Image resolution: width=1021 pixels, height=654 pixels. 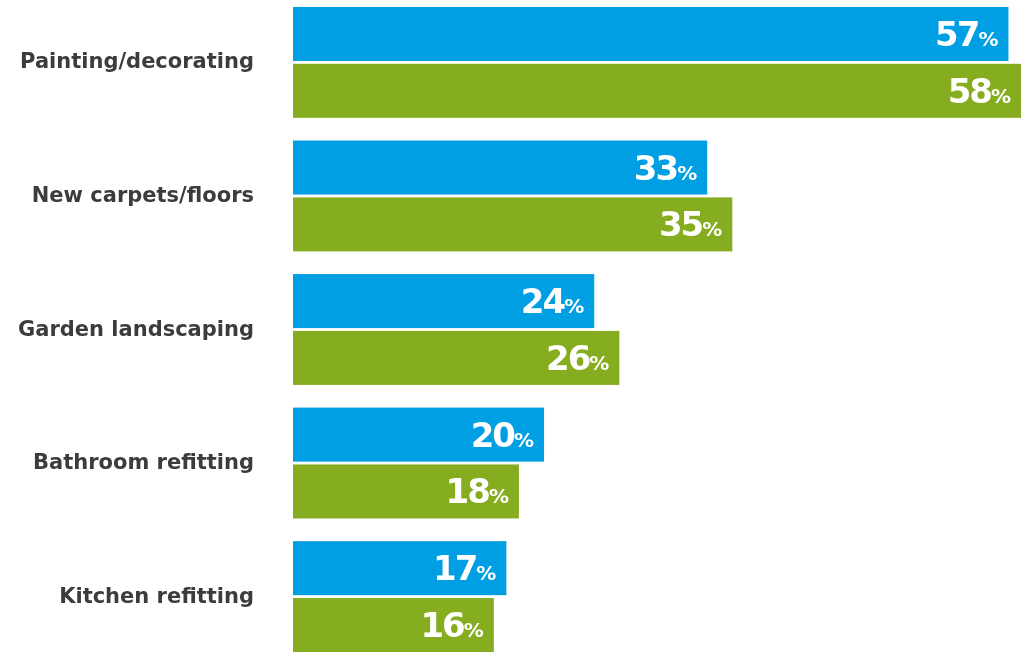 I want to click on data-label: 18%, so click(x=477, y=491).